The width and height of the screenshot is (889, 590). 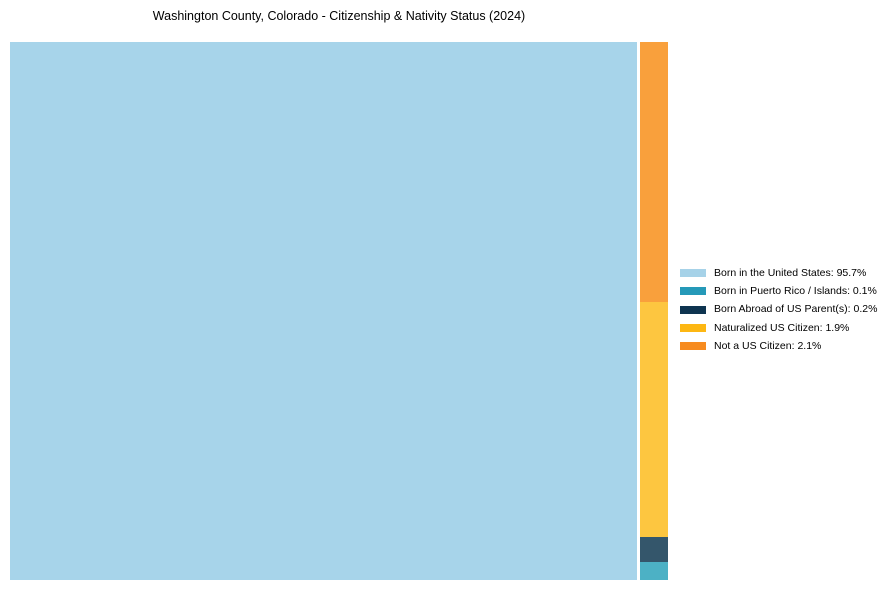 I want to click on legend-item-puerto-rico: Born in Puerto Rico / Islands: 0.1%, so click(x=778, y=291).